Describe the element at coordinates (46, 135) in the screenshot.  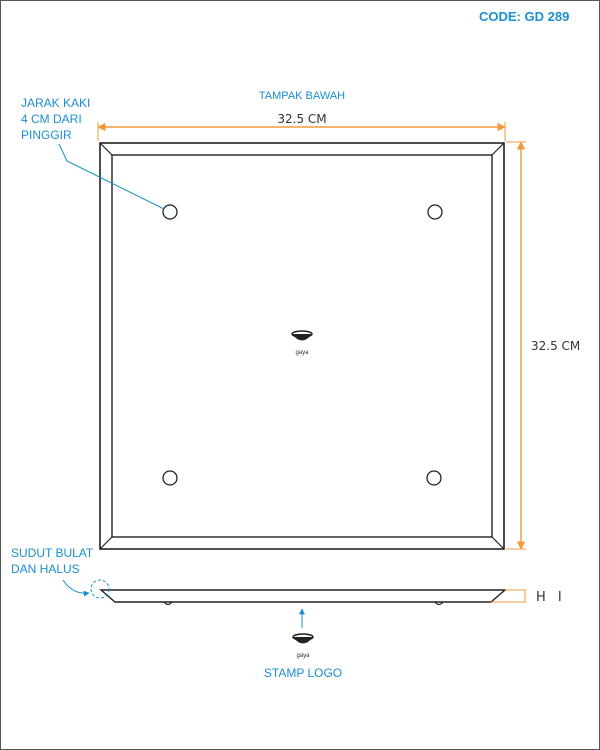
I see `foot-distance-line-3: PINGGIR` at that location.